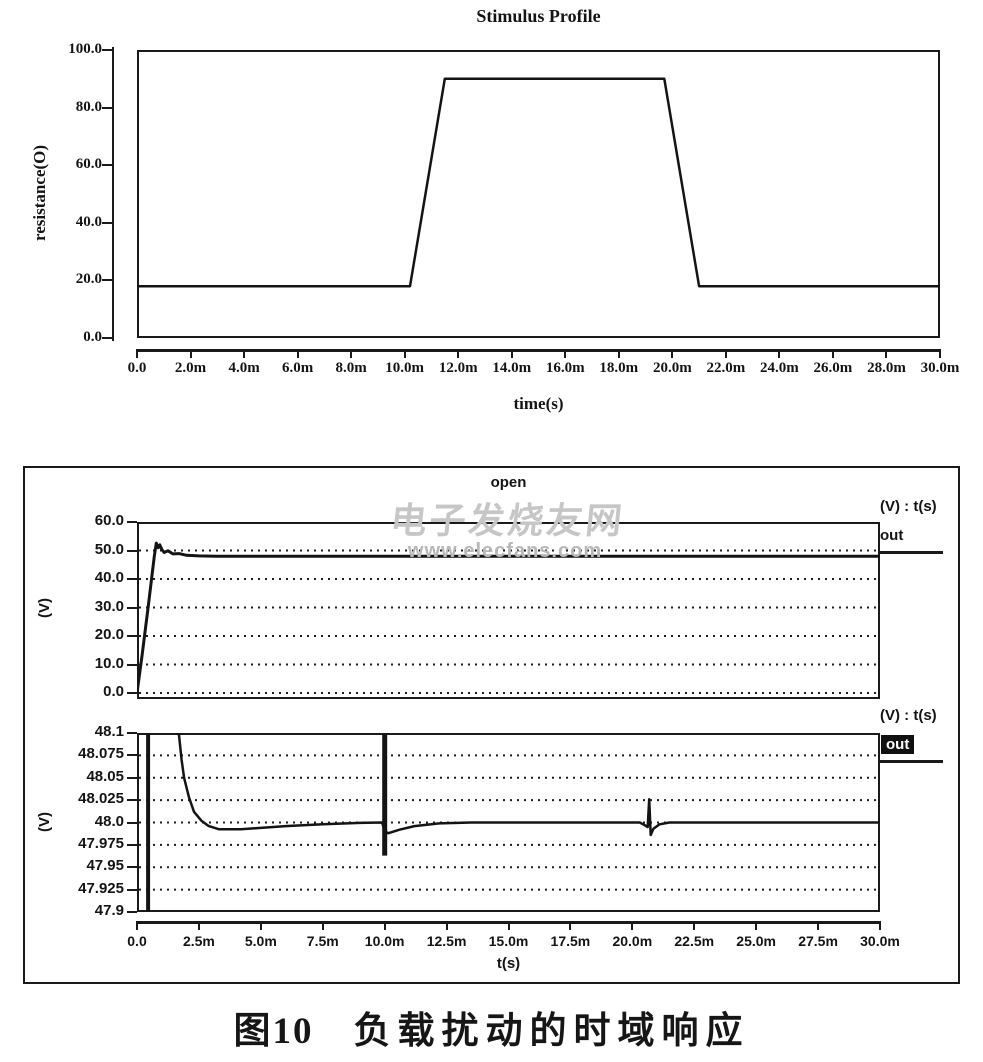  What do you see at coordinates (244, 368) in the screenshot?
I see `x-tick-label: 4.0m` at bounding box center [244, 368].